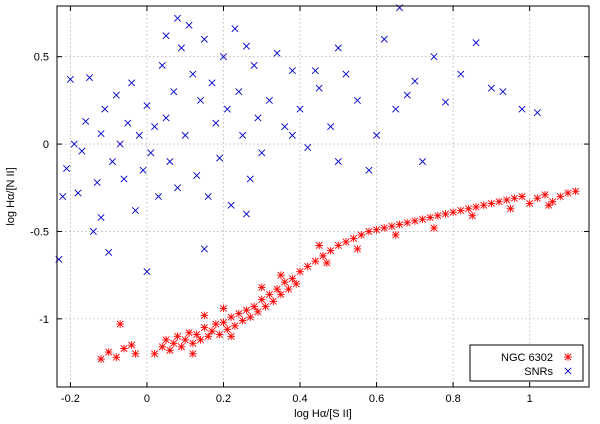 This screenshot has height=424, width=600. What do you see at coordinates (46, 145) in the screenshot?
I see `y-tick-label: 0` at bounding box center [46, 145].